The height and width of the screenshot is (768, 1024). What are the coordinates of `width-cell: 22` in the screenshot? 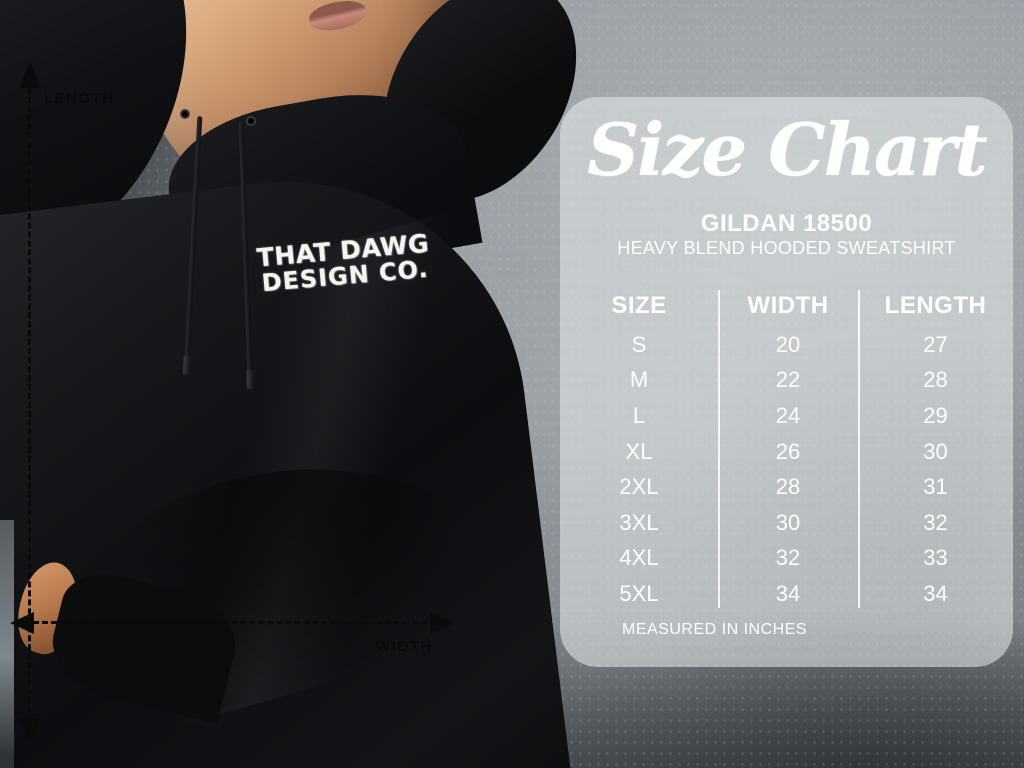 It's located at (788, 380).